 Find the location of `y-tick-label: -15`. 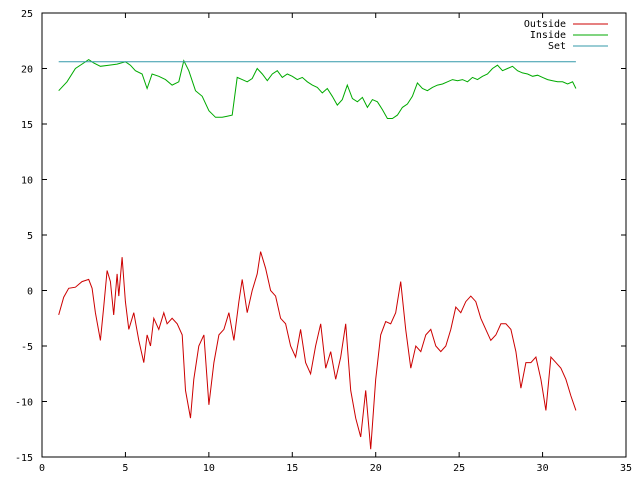

y-tick-label: -15 is located at coordinates (24, 458).